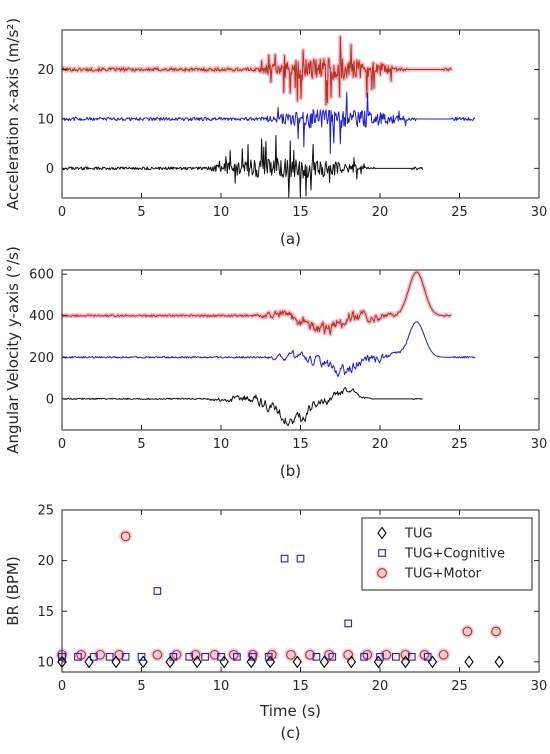 This screenshot has height=754, width=550. I want to click on legend-item-tug: TUG, so click(405, 534).